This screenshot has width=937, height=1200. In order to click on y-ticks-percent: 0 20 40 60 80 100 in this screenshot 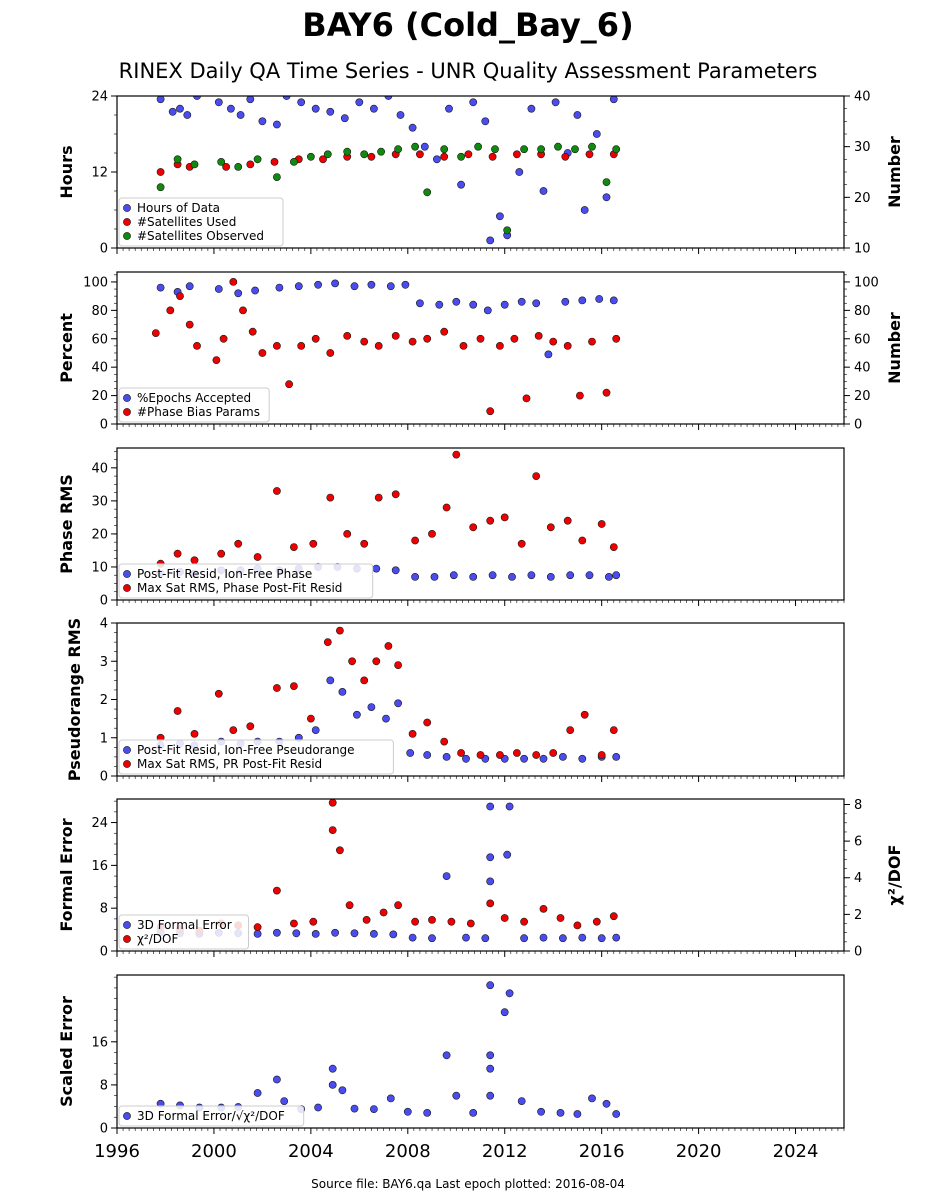, I will do `click(100, 353)`.